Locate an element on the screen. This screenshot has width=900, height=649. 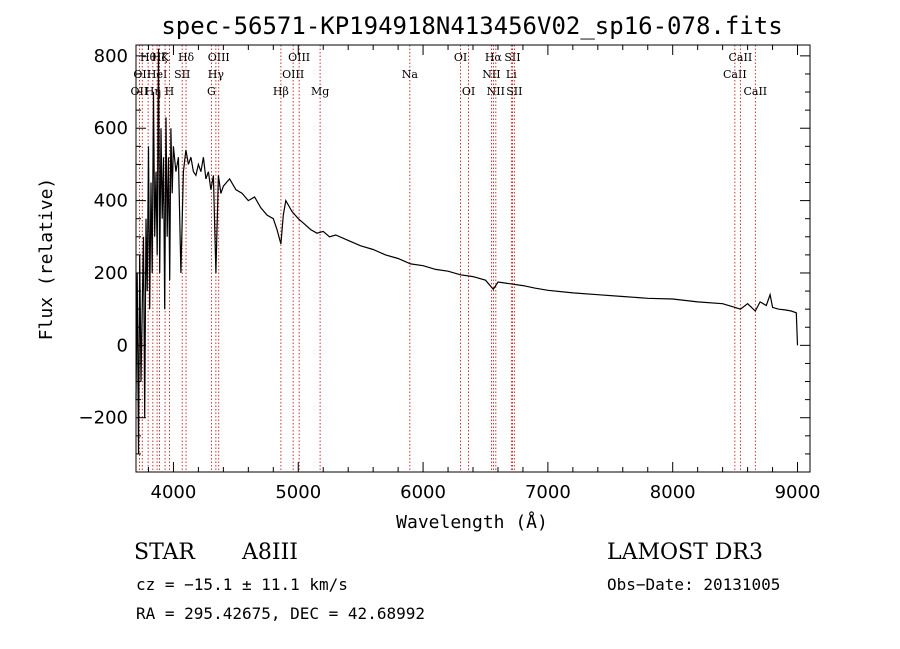
obs-date: Obs−Date: 20131005 is located at coordinates (694, 584).